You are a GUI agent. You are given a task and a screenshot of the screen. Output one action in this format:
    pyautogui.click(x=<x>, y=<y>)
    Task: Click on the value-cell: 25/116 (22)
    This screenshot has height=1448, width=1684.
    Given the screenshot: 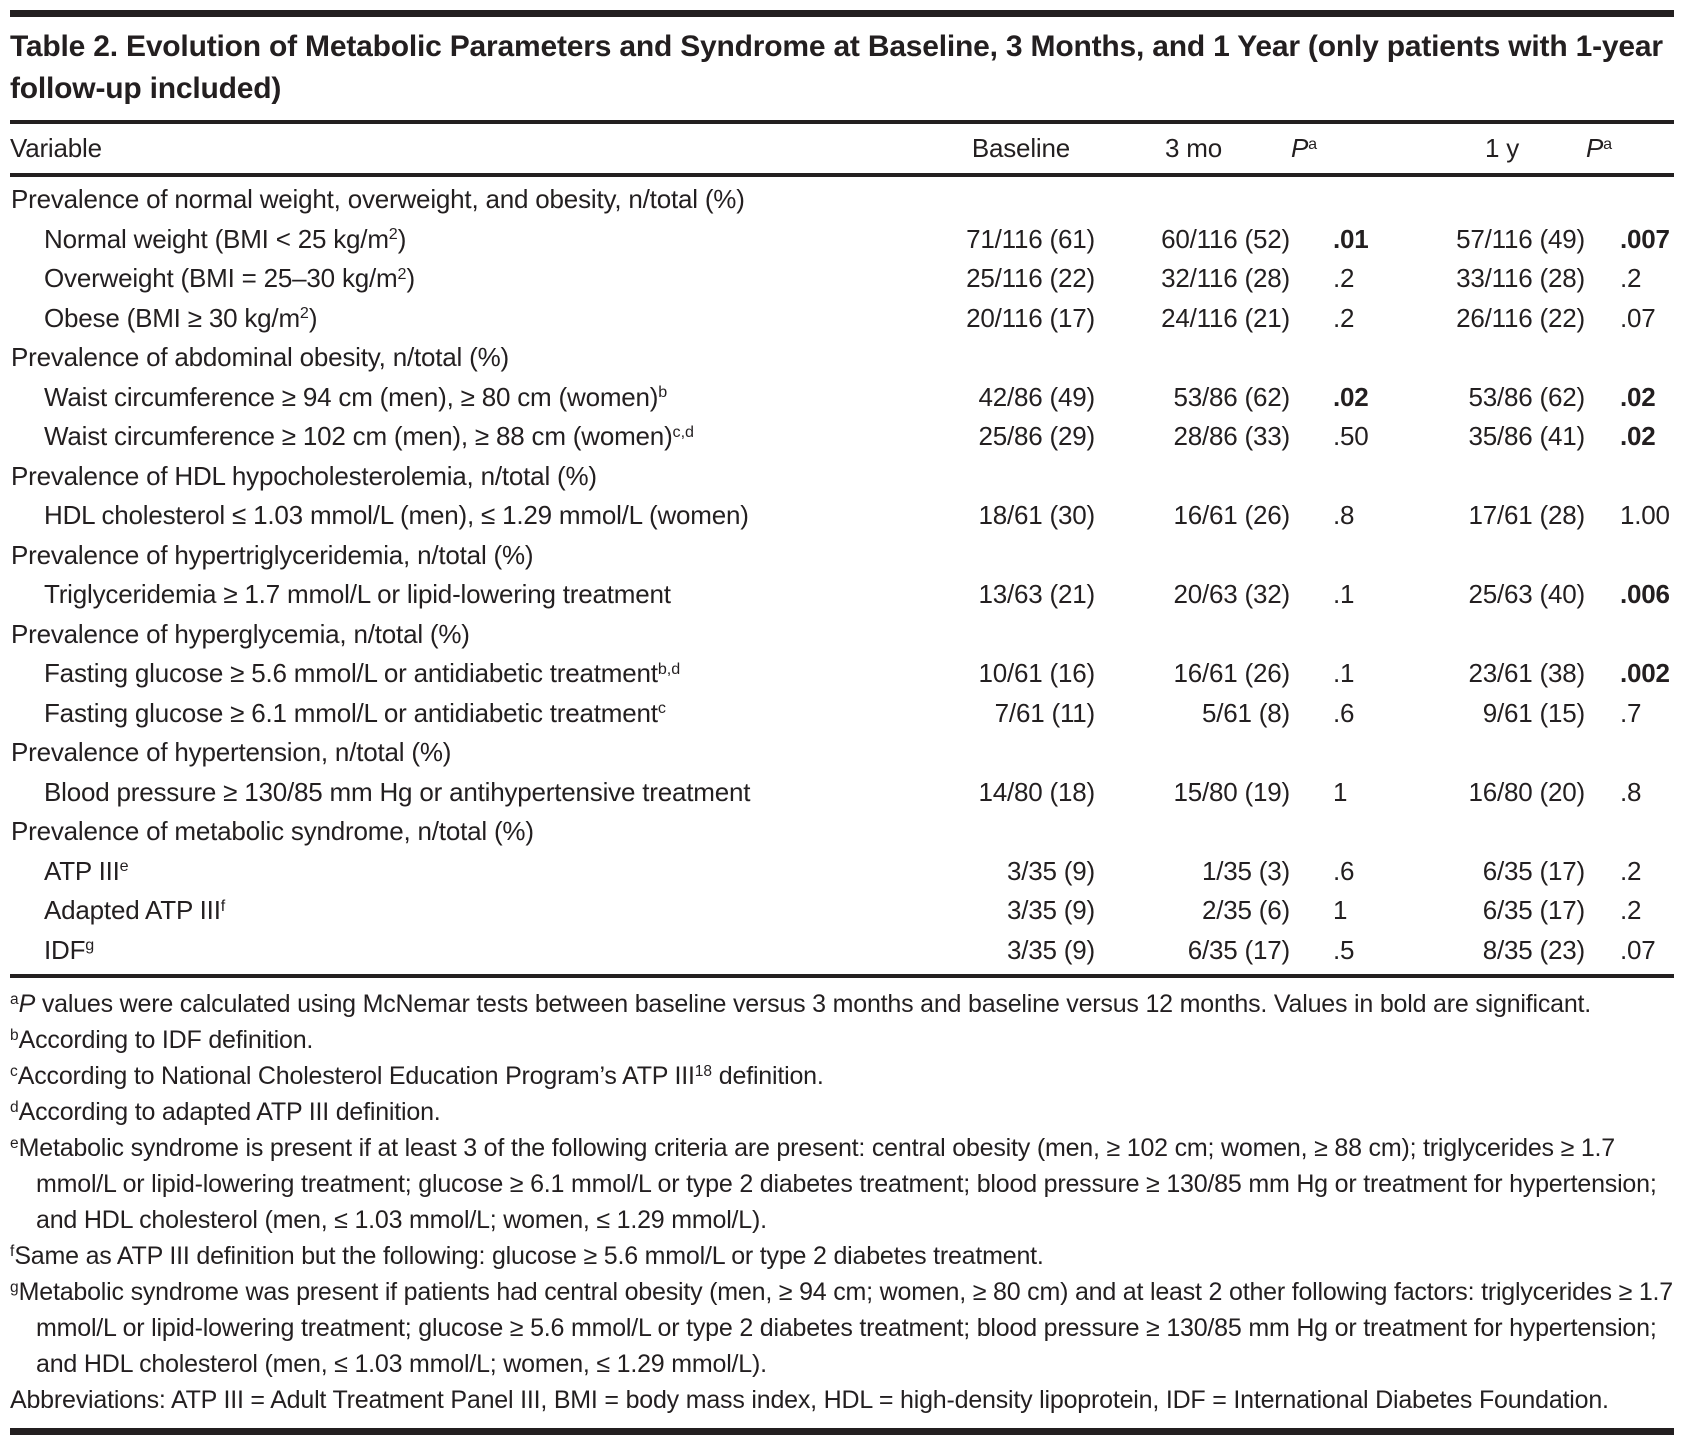 What is the action you would take?
    pyautogui.click(x=1030, y=278)
    